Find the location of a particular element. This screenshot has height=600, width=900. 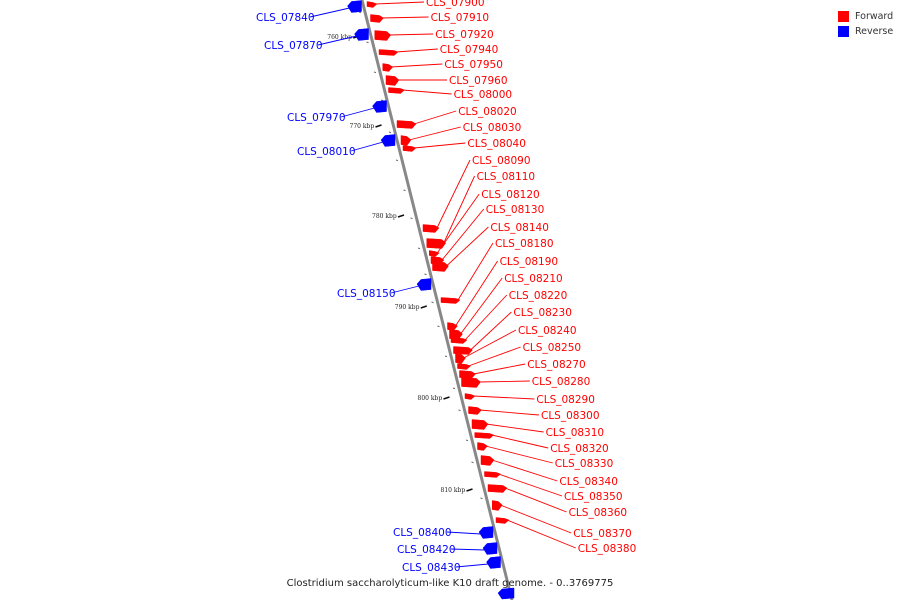

forward-gene-label: CLS_08130 is located at coordinates (515, 210).